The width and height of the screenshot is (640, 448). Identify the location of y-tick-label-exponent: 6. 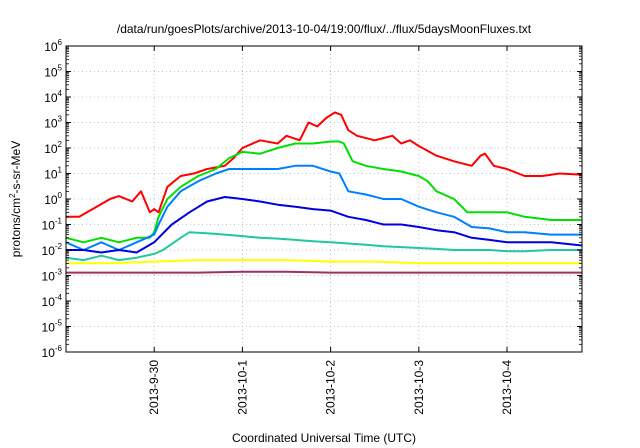
(60, 42).